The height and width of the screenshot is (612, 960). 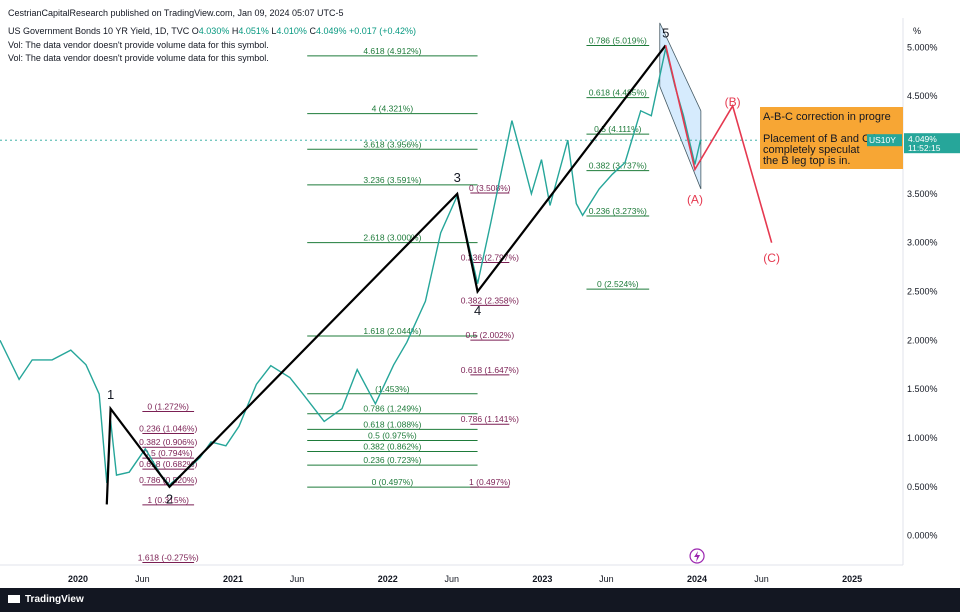 What do you see at coordinates (618, 40) in the screenshot?
I see `fib-level-label: 0.786 (5.019%)` at bounding box center [618, 40].